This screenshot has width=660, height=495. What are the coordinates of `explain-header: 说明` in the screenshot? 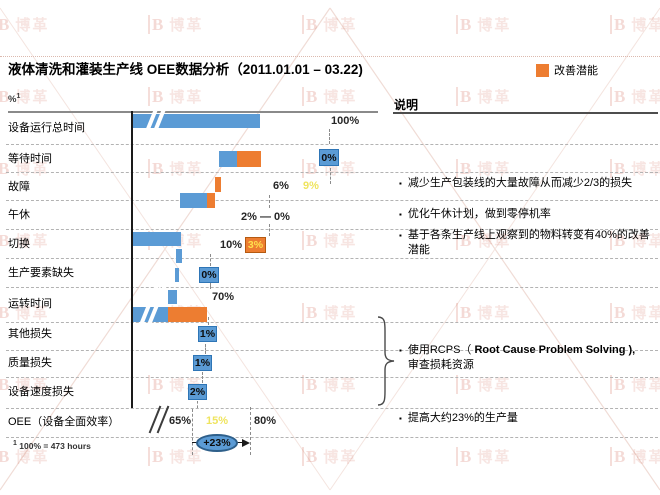 It's located at (406, 105).